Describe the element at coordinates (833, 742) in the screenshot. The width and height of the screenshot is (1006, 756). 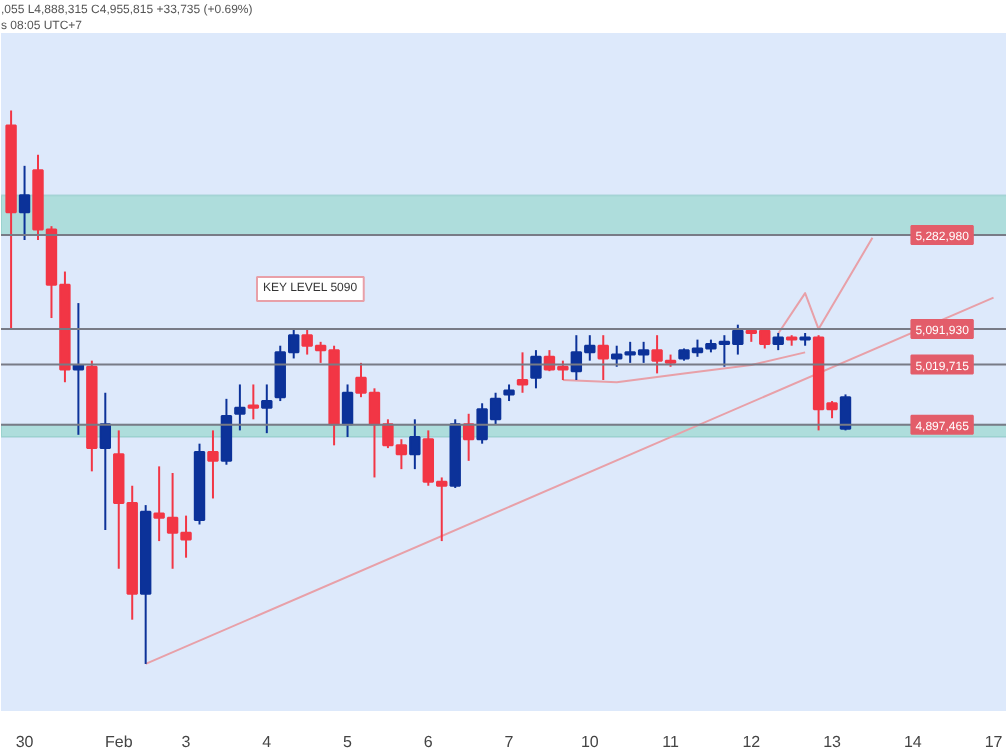
I see `x-tick-label: 13` at that location.